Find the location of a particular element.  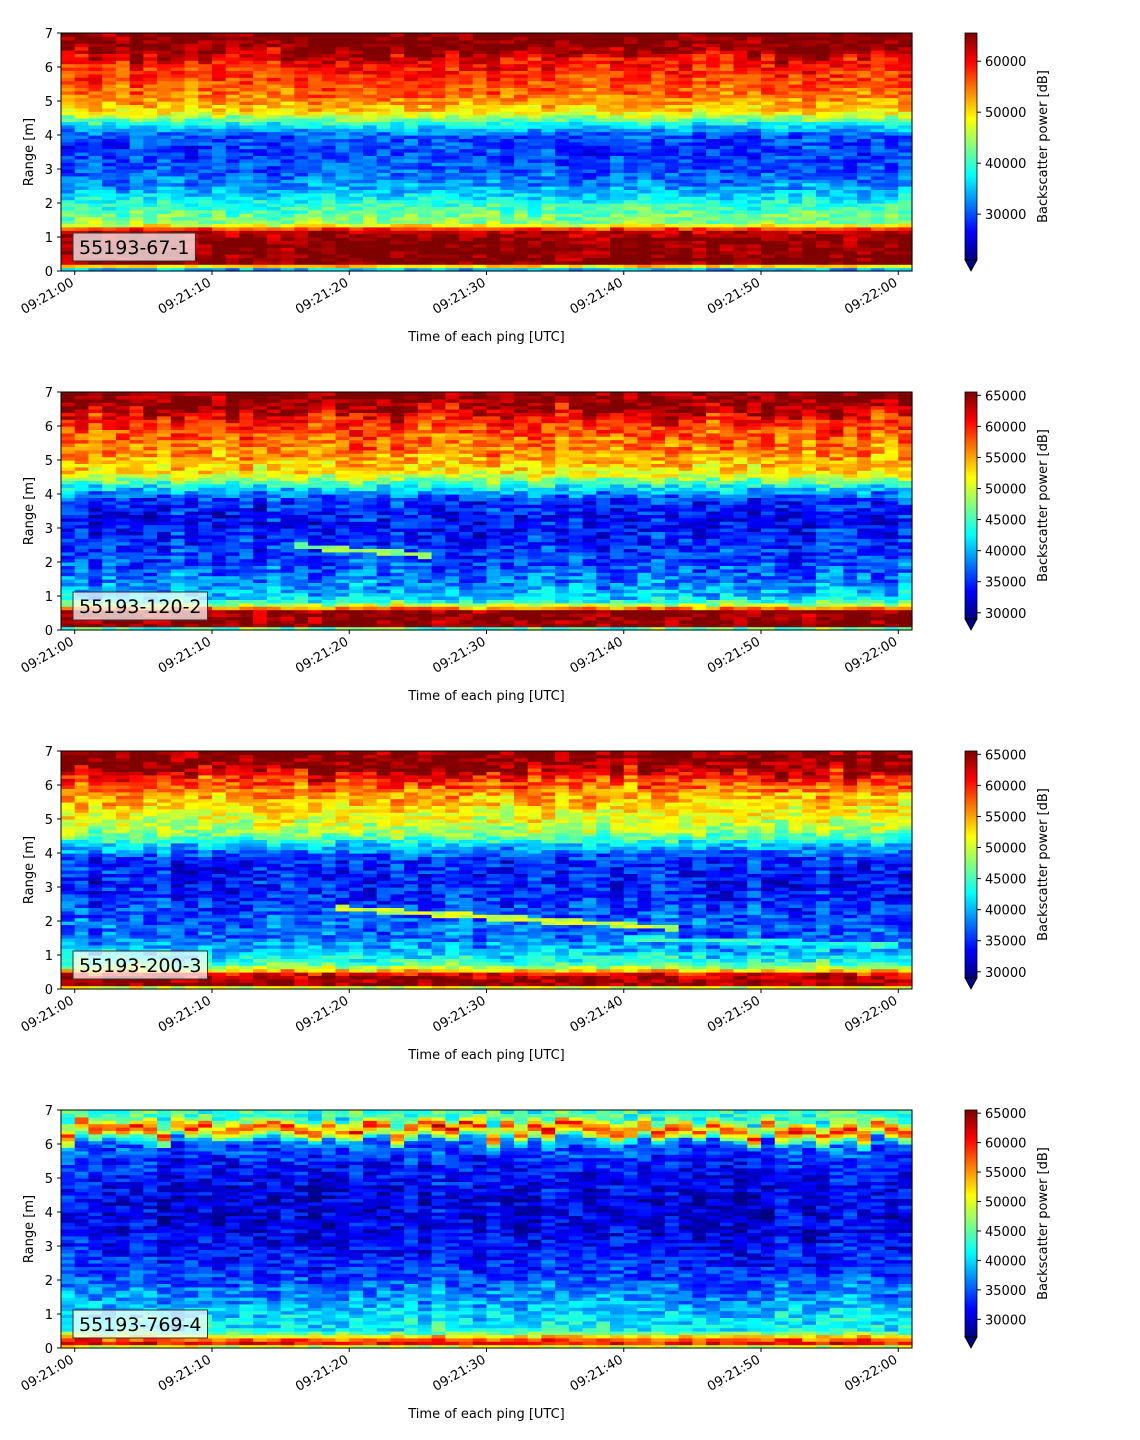

colorbar-label: Backscatter power [dB] is located at coordinates (1043, 146).